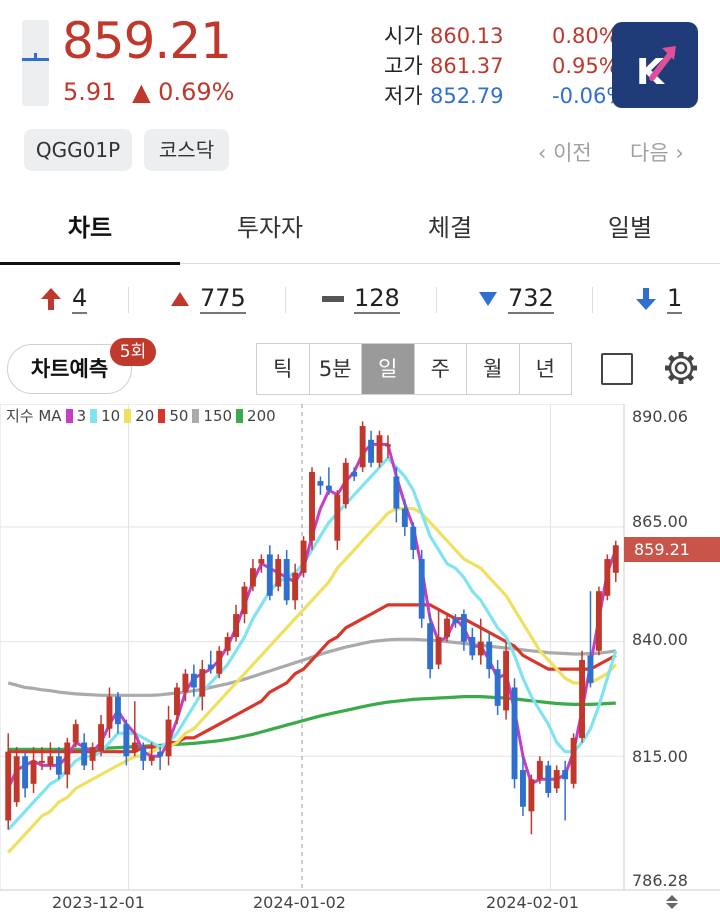 The image size is (720, 912). I want to click on tab-daily: 일별, so click(630, 228).